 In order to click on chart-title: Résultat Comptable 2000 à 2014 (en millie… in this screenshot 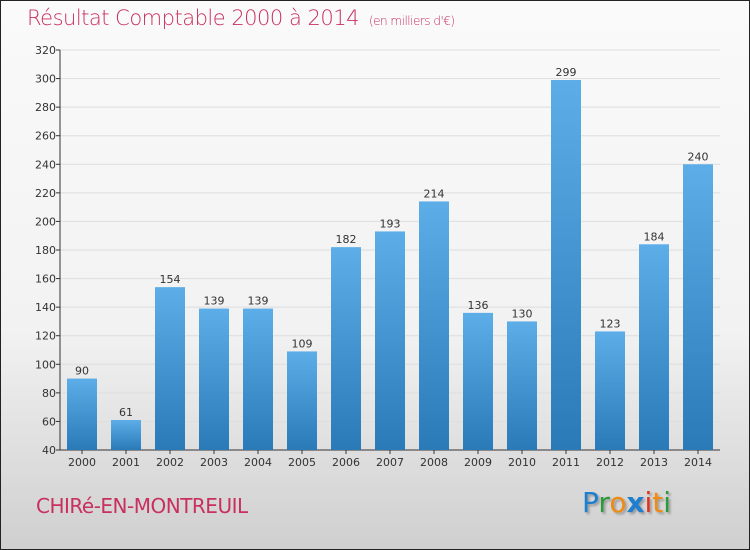, I will do `click(241, 18)`.